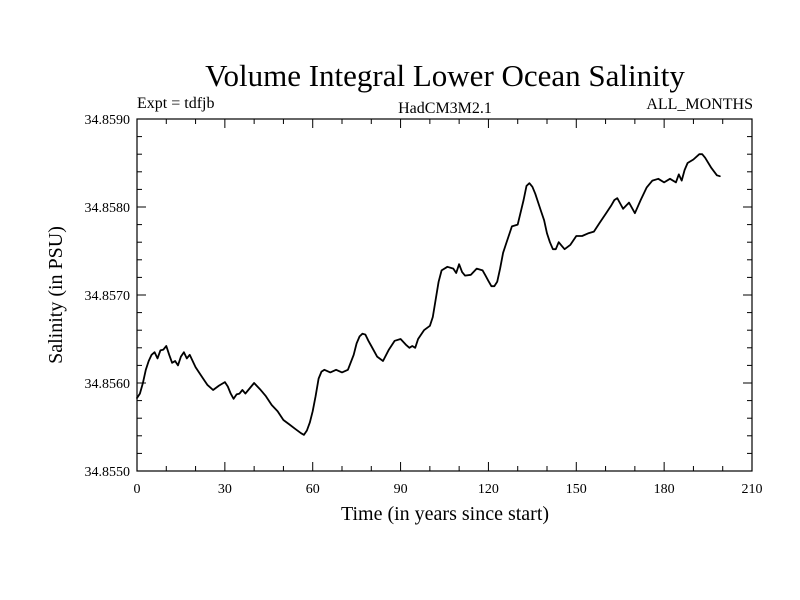 Image resolution: width=800 pixels, height=600 pixels. Describe the element at coordinates (752, 489) in the screenshot. I see `x-tick-label: 210` at that location.